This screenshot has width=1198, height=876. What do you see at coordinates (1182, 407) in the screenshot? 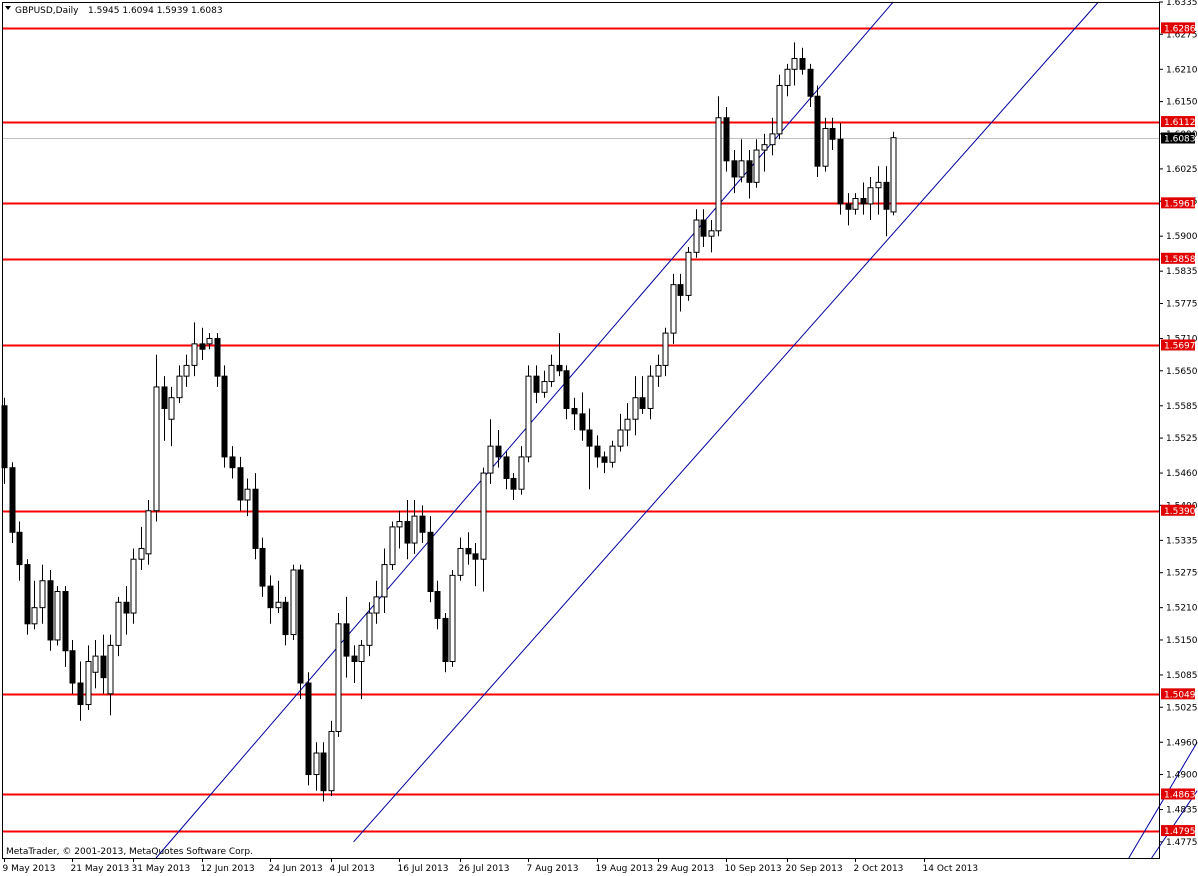
I see `y-tick-label: 1.5585` at bounding box center [1182, 407].